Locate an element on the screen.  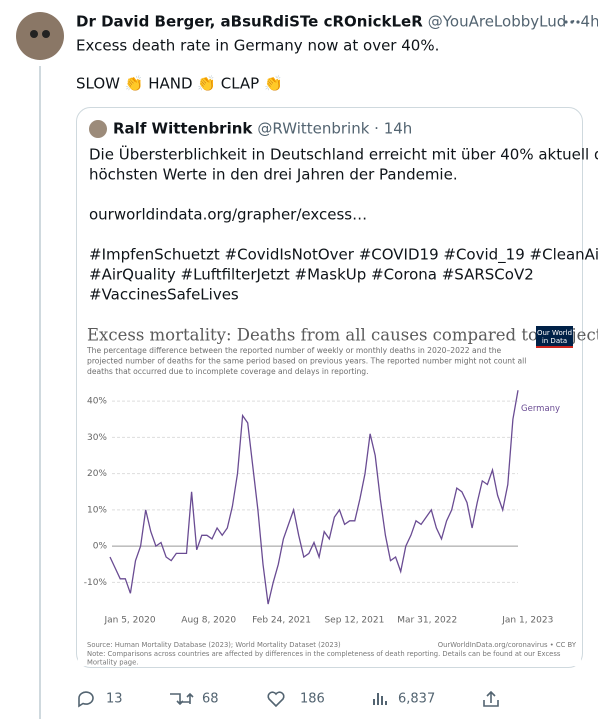
views-icon is located at coordinates (380, 699).